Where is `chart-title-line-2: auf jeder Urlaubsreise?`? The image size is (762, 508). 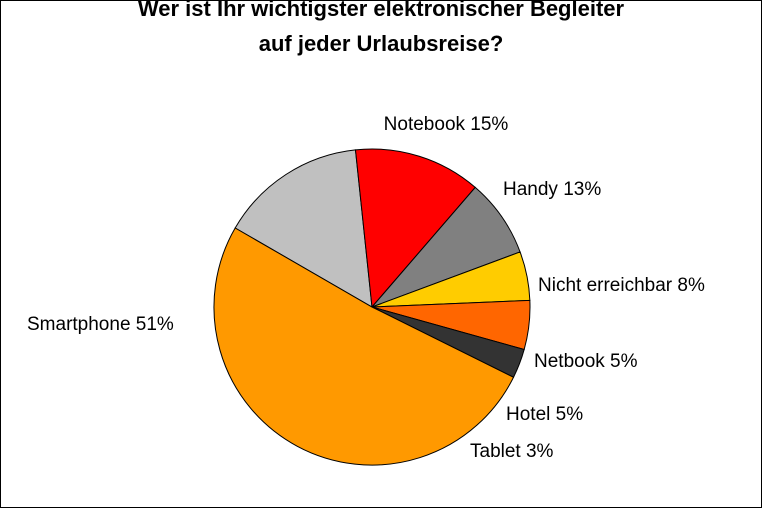 chart-title-line-2: auf jeder Urlaubsreise? is located at coordinates (381, 43).